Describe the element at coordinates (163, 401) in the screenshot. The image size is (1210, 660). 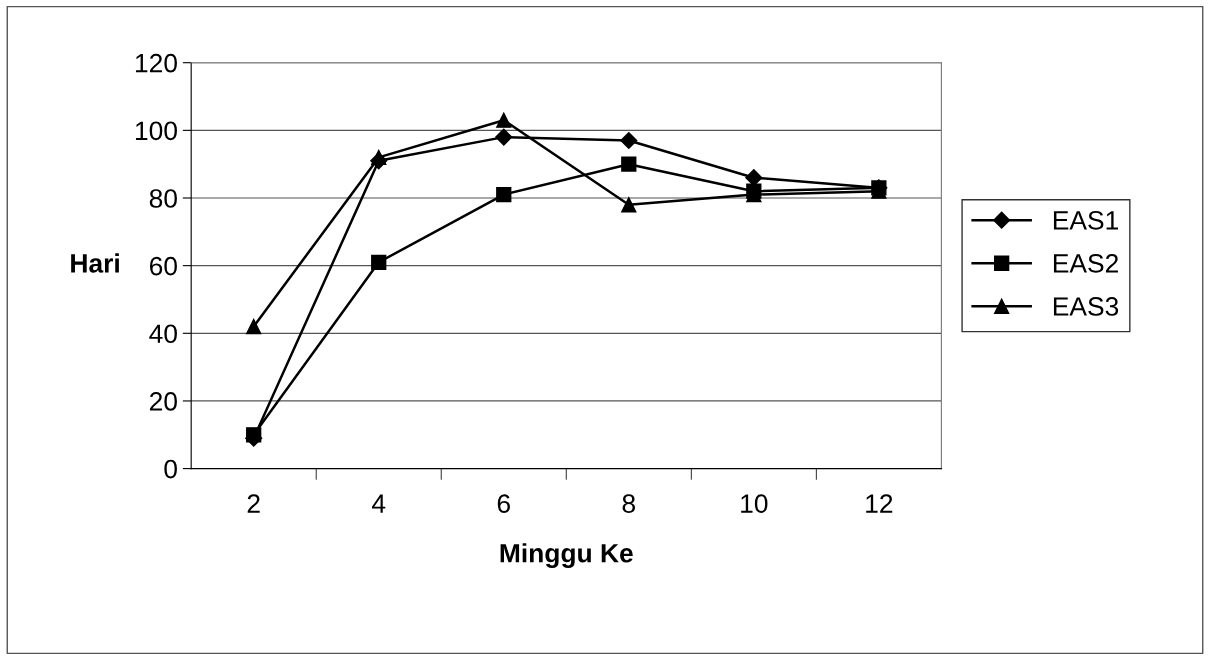
I see `y-tick-label: 20` at that location.